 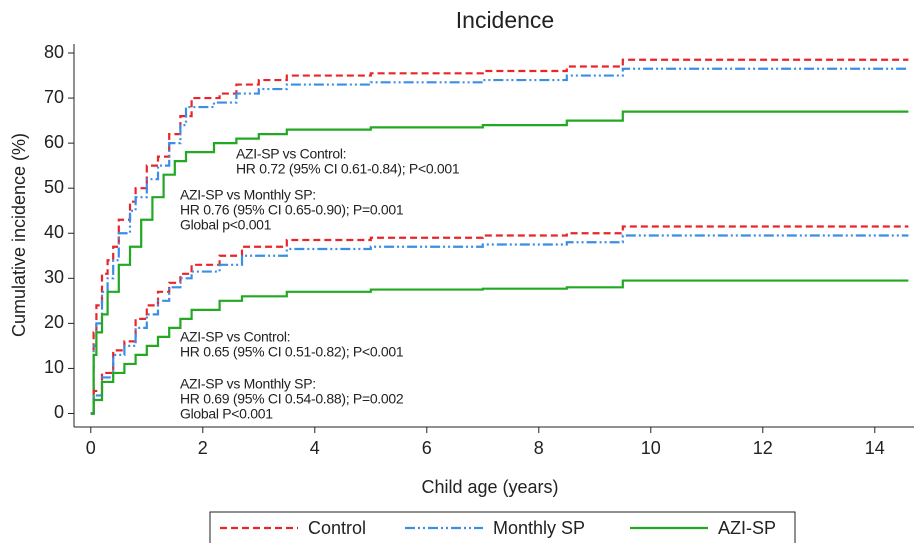 What do you see at coordinates (747, 528) in the screenshot?
I see `legend-label: AZI-SP` at bounding box center [747, 528].